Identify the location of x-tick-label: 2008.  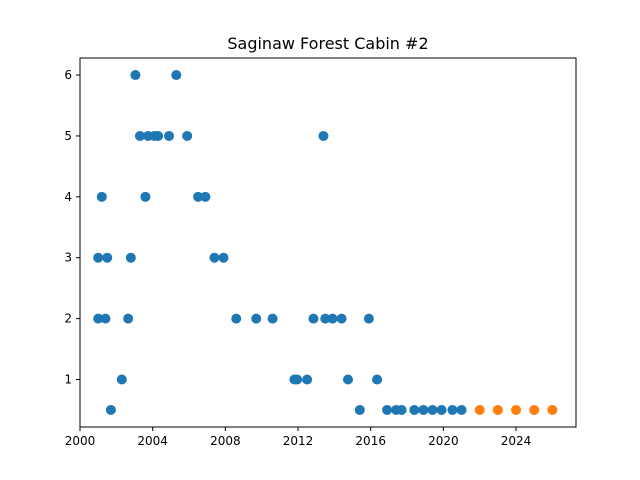
(225, 441).